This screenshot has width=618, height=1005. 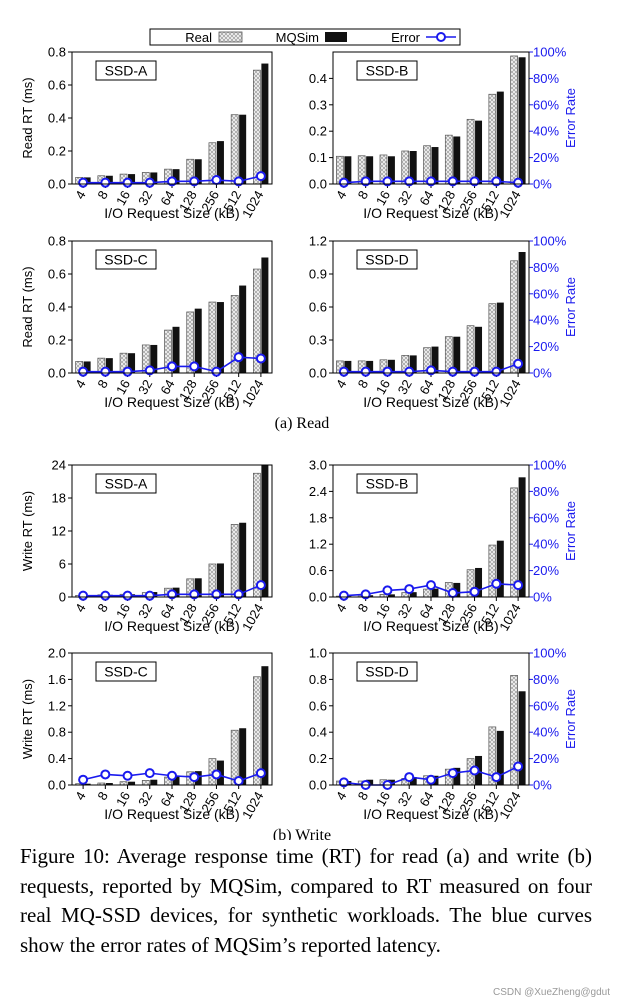 I want to click on y2-tick-label: 20%, so click(x=546, y=758).